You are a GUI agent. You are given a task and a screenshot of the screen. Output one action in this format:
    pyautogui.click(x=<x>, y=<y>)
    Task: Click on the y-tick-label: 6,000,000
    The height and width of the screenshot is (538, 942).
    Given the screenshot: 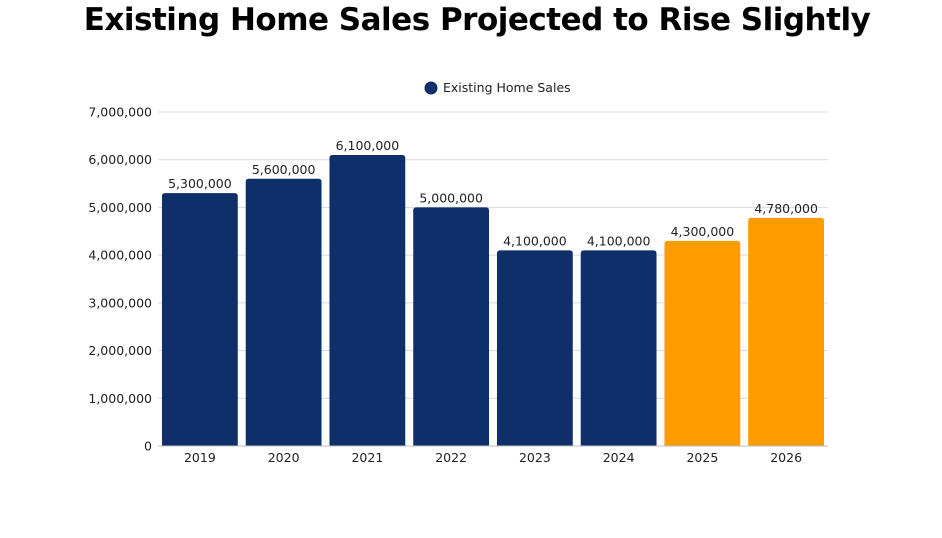 What is the action you would take?
    pyautogui.click(x=120, y=159)
    